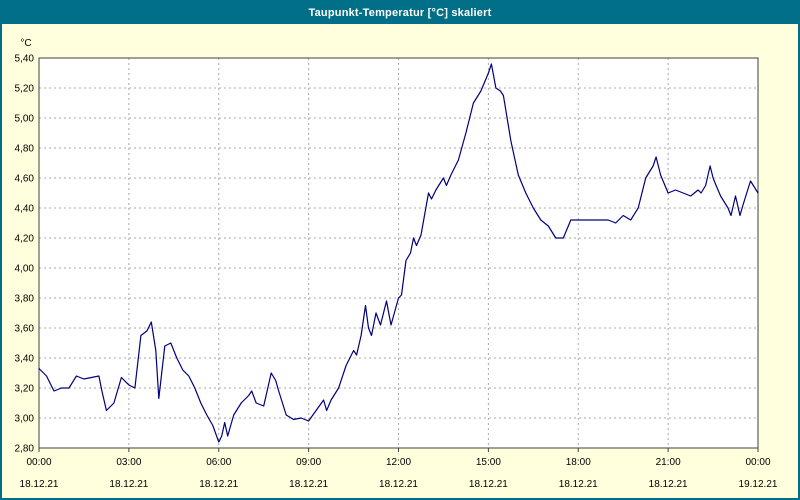 Image resolution: width=800 pixels, height=500 pixels. What do you see at coordinates (25, 59) in the screenshot?
I see `y-axis-tick-label: 5,40` at bounding box center [25, 59].